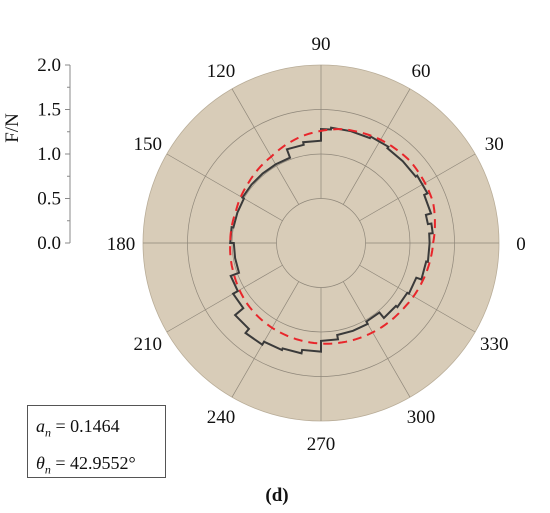  Describe the element at coordinates (49, 154) in the screenshot. I see `radial-tick-label: 1.0` at that location.